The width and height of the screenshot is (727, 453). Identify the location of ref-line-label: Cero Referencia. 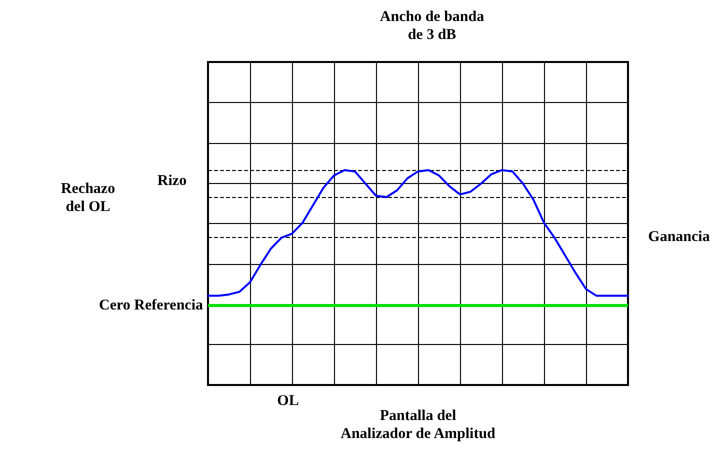
(151, 305).